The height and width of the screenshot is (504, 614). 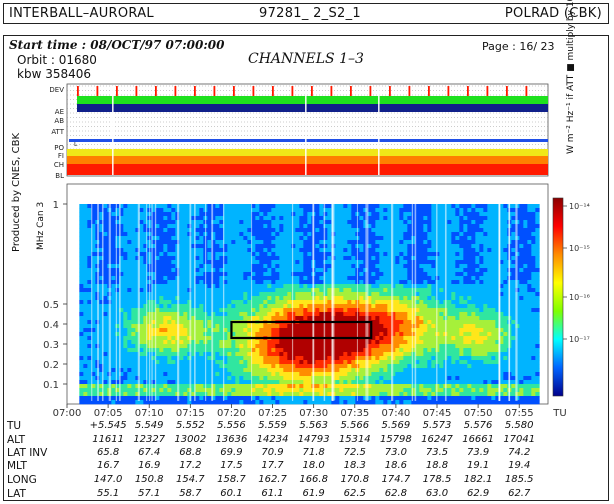 What do you see at coordinates (306, 59) in the screenshot?
I see `plot-title: CHANNELS 1–3` at bounding box center [306, 59].